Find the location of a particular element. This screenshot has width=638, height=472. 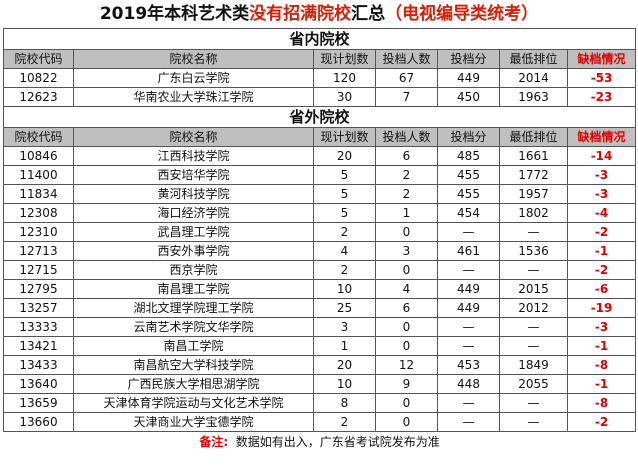

school-code-cell: 13257 is located at coordinates (38, 308).